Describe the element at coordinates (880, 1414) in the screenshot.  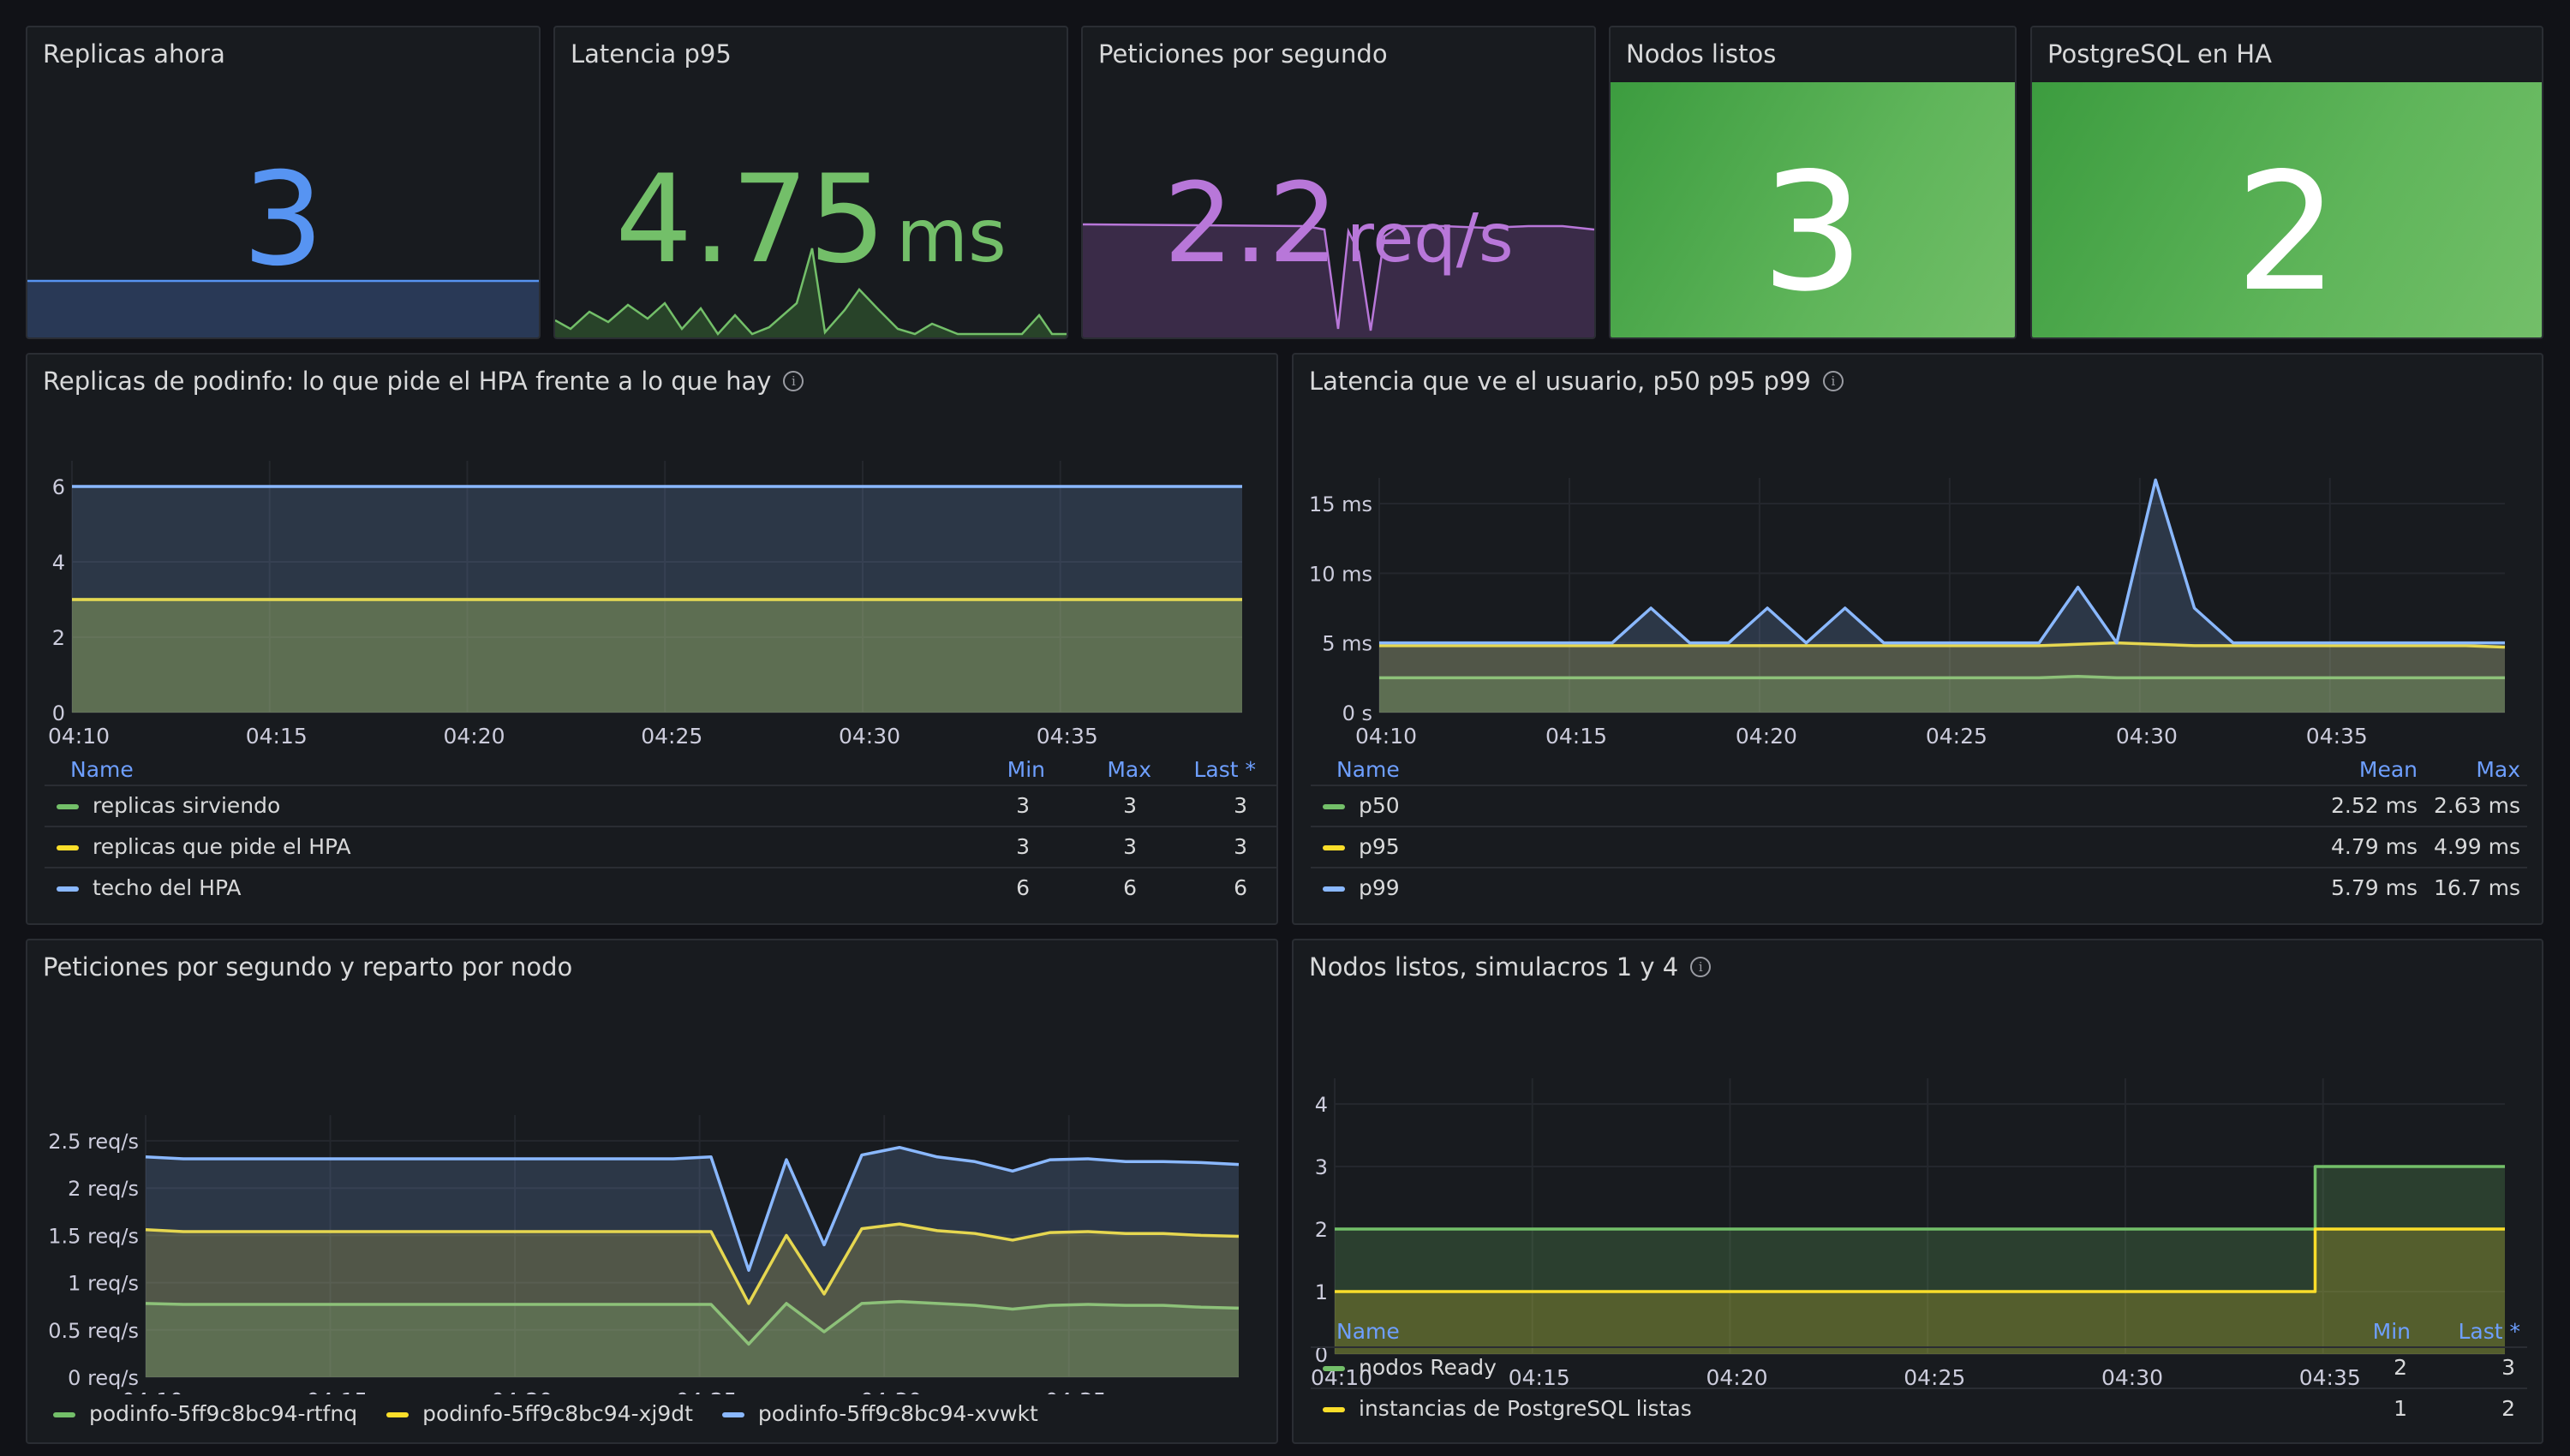
I see `legend-item: podinfo-5ff9c8bc94-xvwkt` at that location.